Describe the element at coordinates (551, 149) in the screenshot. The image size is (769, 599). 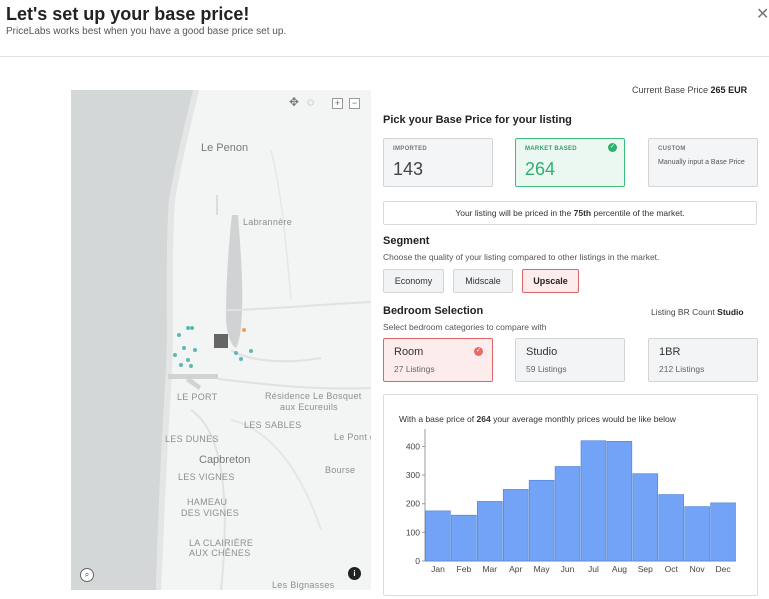
I see `card-title: MARKET BASED` at that location.